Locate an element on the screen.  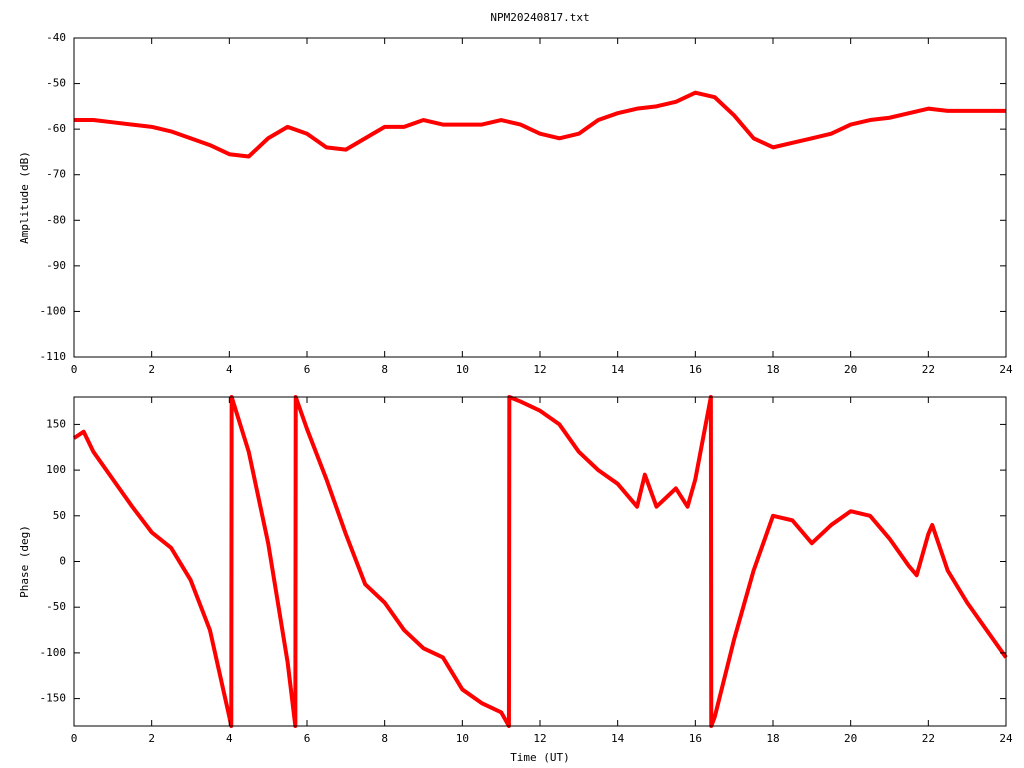
y-tick-label: -90 is located at coordinates (56, 265).